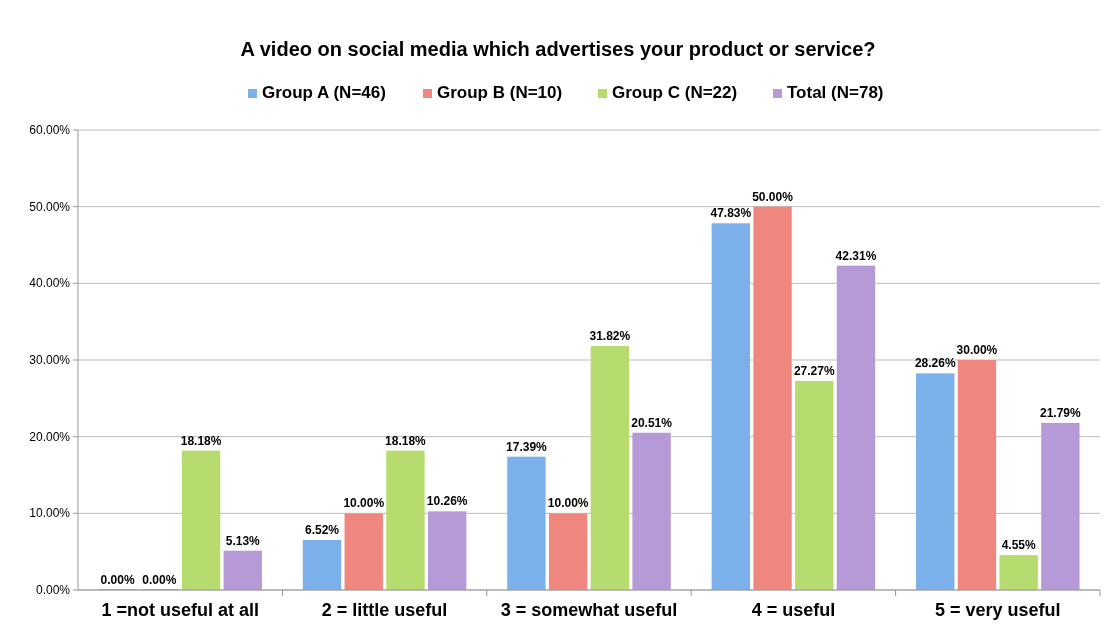 The height and width of the screenshot is (636, 1117). What do you see at coordinates (998, 610) in the screenshot?
I see `x-tick-label: 5 = very useful` at bounding box center [998, 610].